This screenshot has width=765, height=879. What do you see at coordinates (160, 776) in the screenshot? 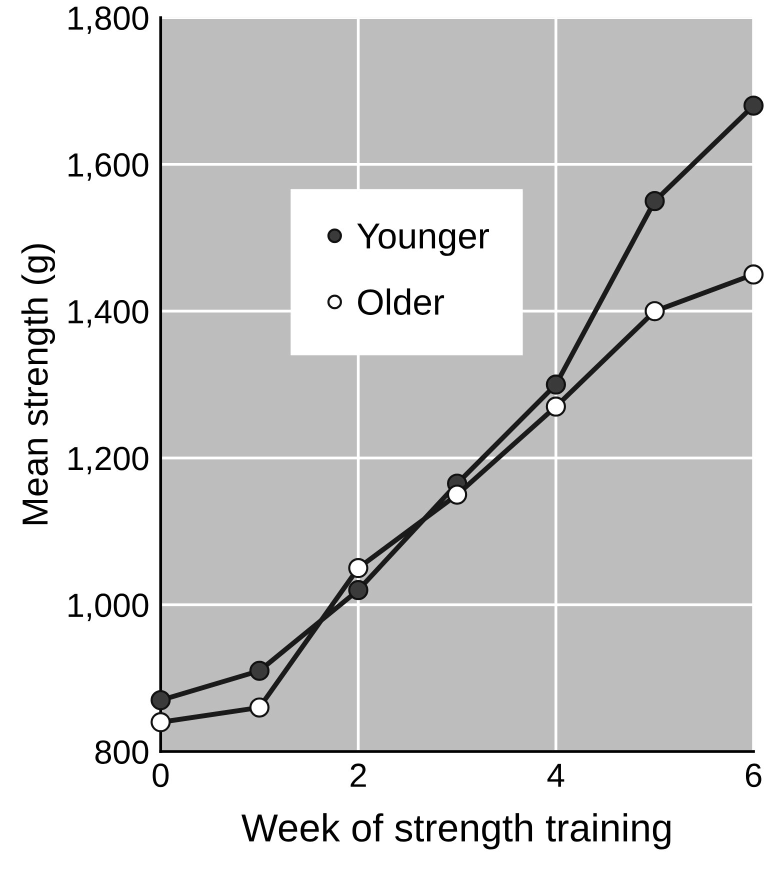
I see `x-tick-label: 0` at bounding box center [160, 776].